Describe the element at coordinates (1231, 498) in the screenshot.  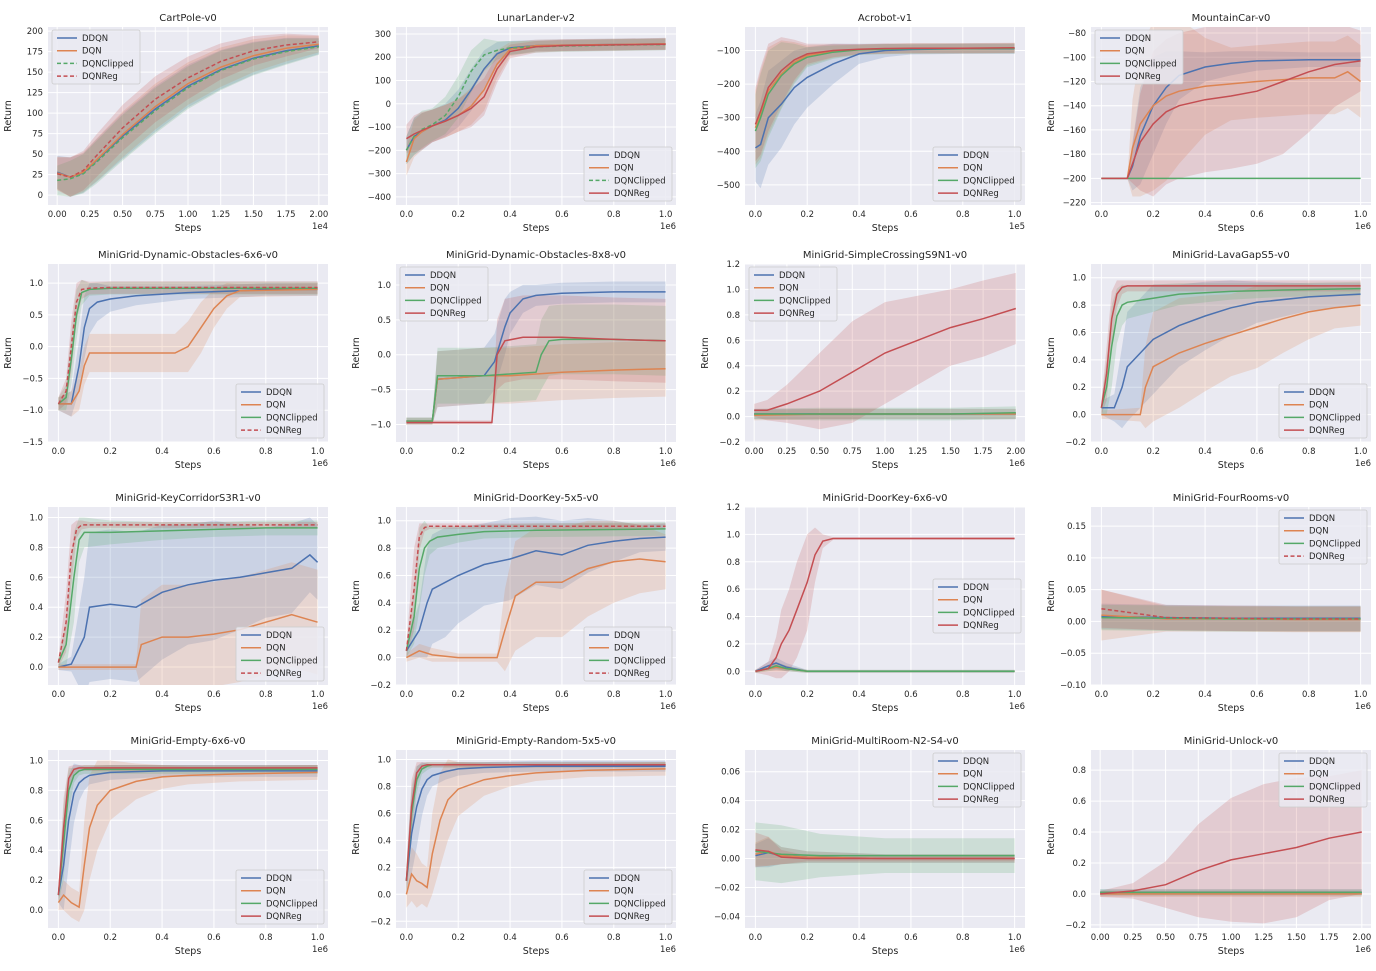
I see `chart-title: MiniGrid-FourRooms-v0` at that location.